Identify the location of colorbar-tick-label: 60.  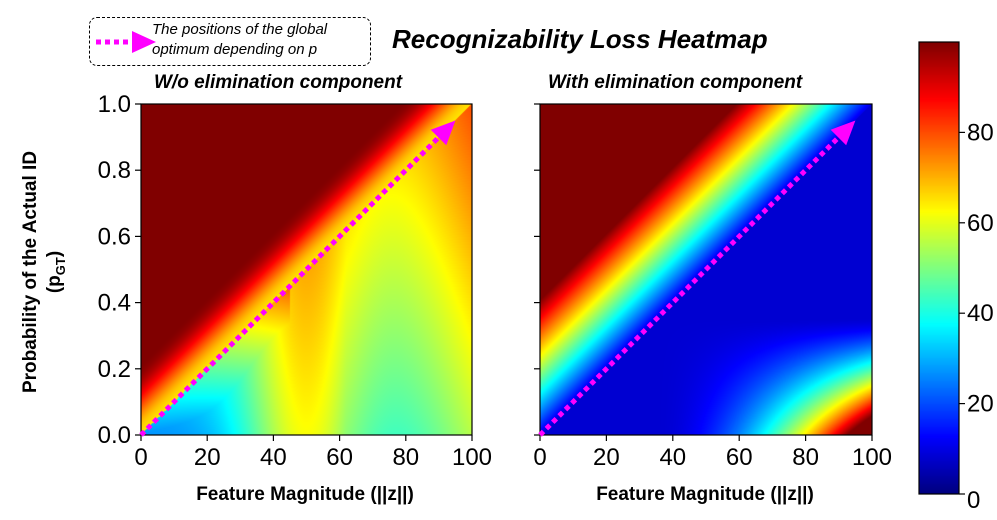
(980, 223).